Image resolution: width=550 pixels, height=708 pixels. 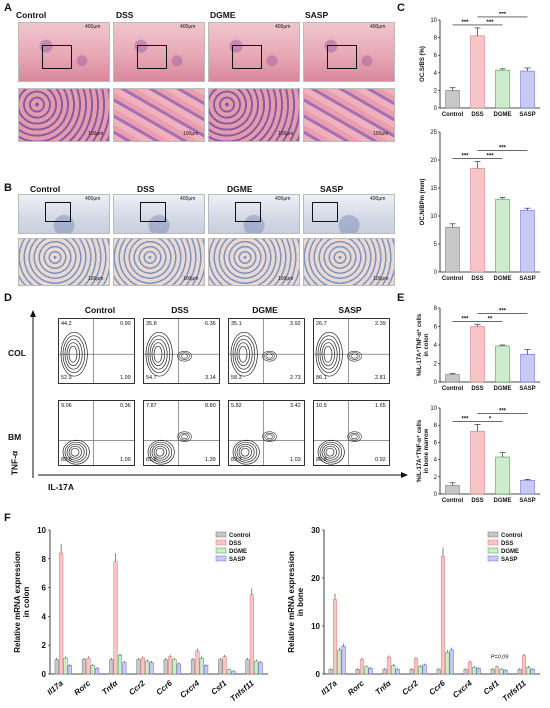 What do you see at coordinates (66, 460) in the screenshot?
I see `quadrant-percent: 89.5` at bounding box center [66, 460].